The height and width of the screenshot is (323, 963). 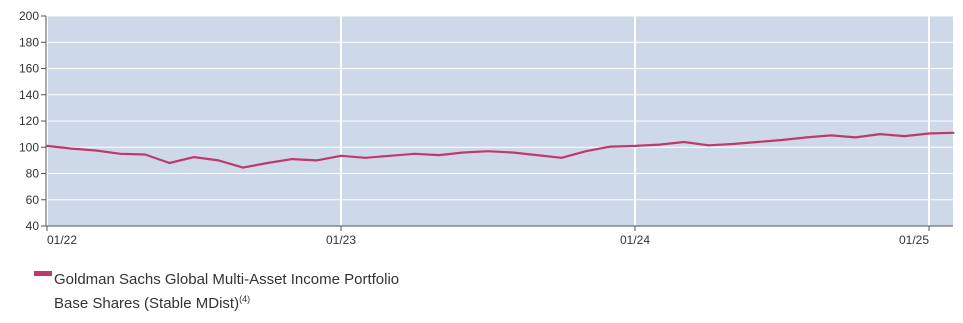 What do you see at coordinates (43, 273) in the screenshot?
I see `legend-swatch` at bounding box center [43, 273].